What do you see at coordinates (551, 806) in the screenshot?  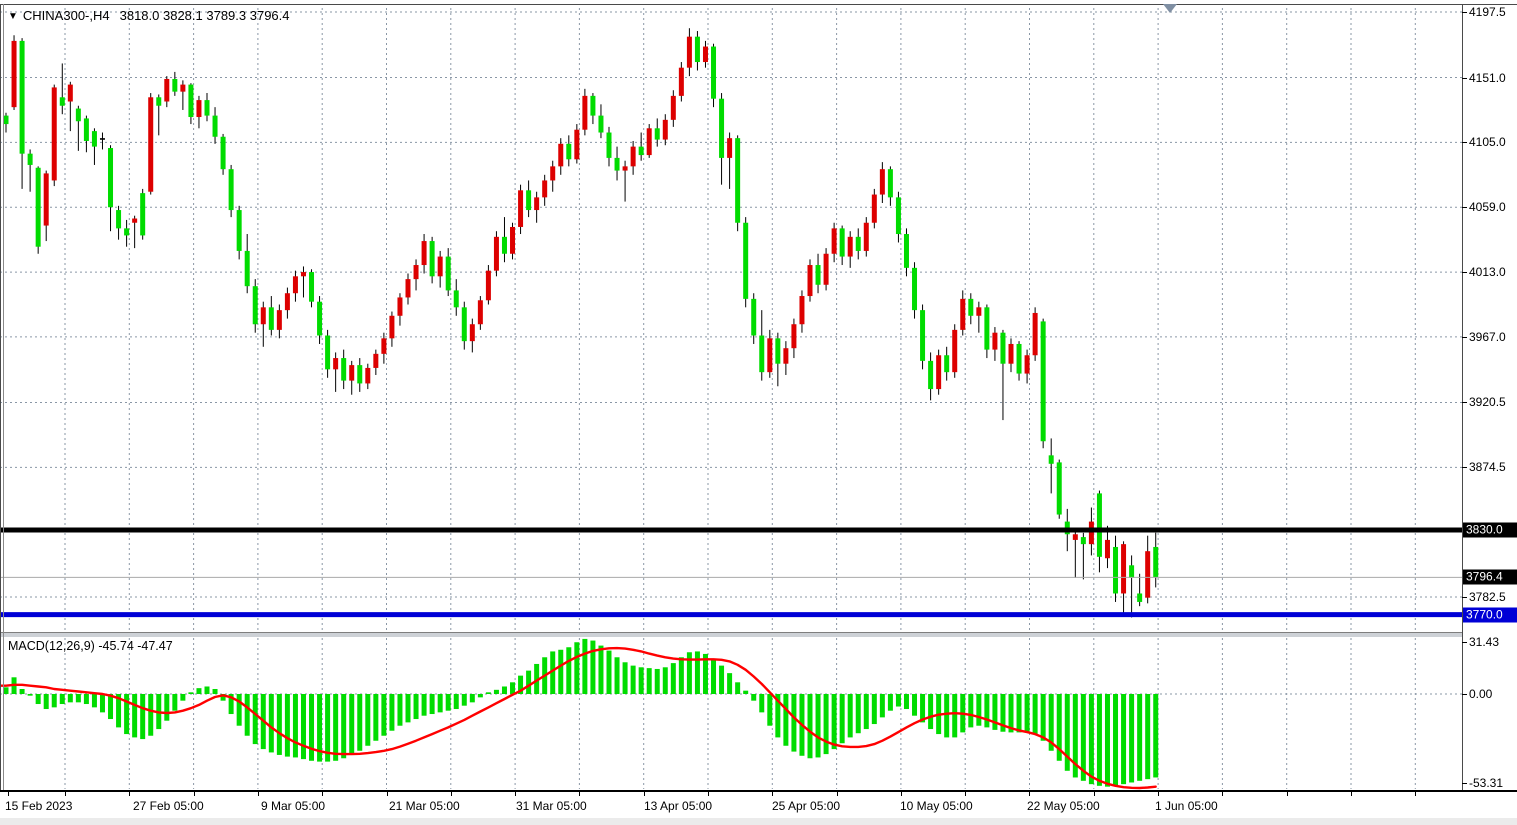 I see `time-axis-label: 31 Mar 05:00` at bounding box center [551, 806].